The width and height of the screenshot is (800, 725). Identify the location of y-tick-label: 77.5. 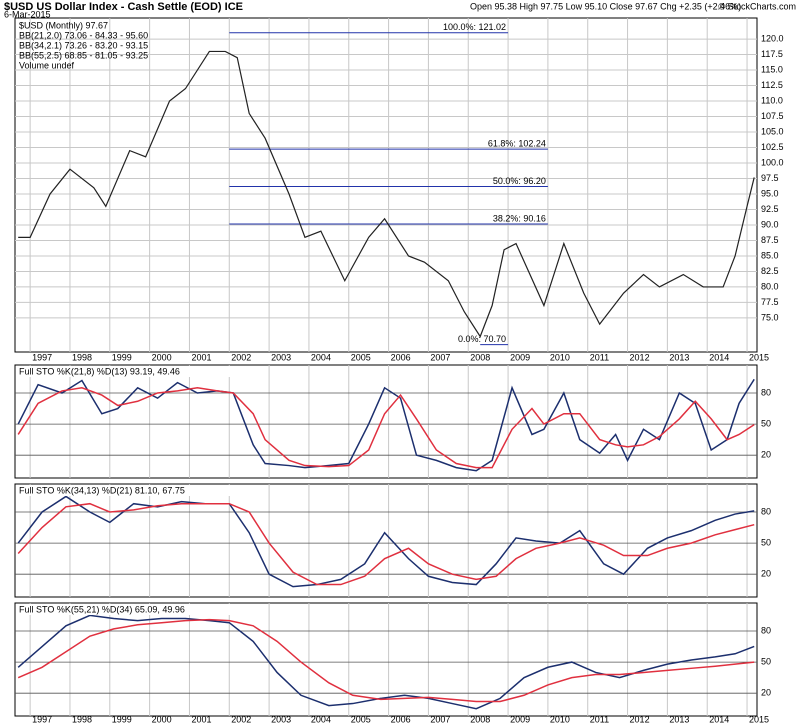
(770, 302).